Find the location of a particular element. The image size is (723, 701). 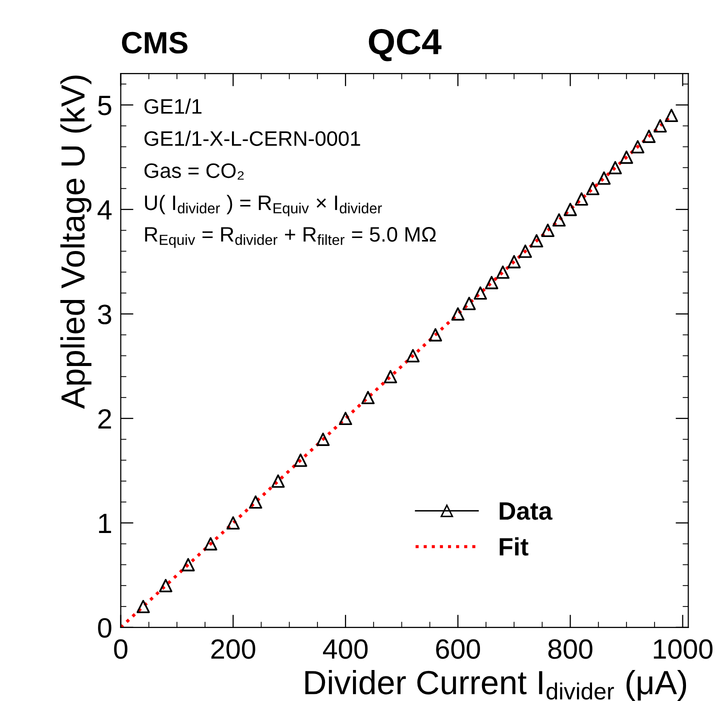

legend-label: Data is located at coordinates (526, 511).